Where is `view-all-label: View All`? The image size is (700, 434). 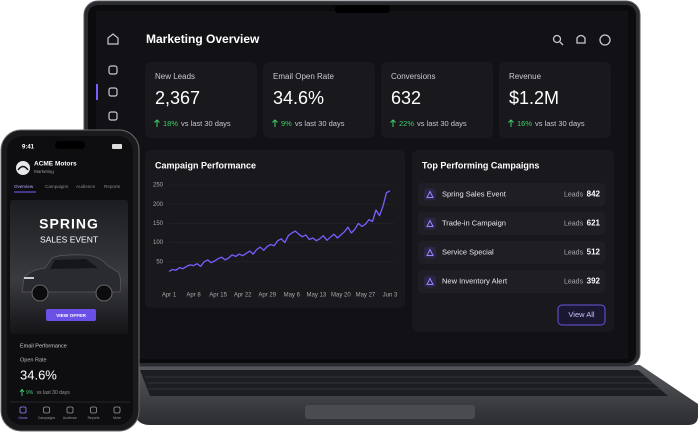 view-all-label: View All is located at coordinates (581, 314).